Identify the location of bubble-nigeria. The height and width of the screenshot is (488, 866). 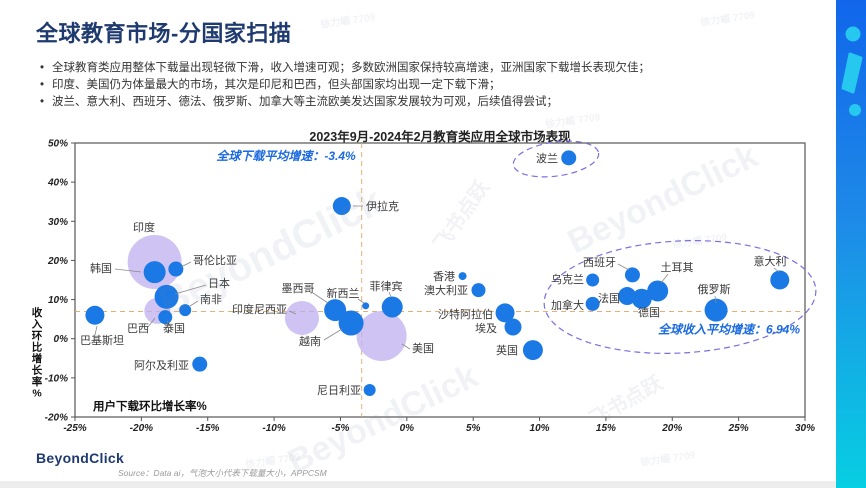
(369, 389).